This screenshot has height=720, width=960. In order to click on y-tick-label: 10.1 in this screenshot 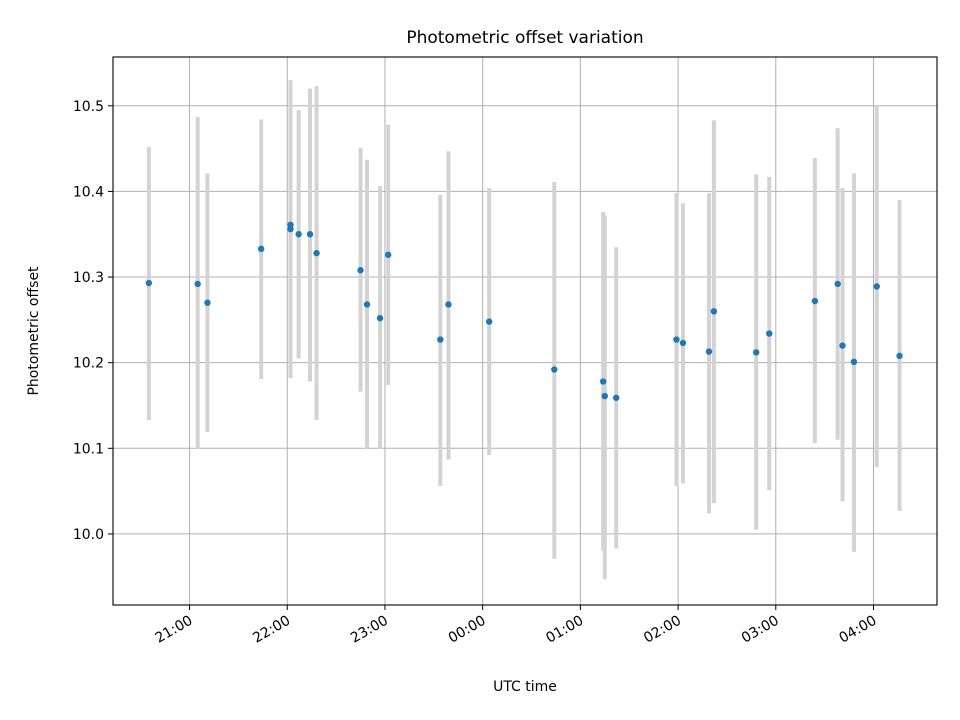, I will do `click(88, 449)`.